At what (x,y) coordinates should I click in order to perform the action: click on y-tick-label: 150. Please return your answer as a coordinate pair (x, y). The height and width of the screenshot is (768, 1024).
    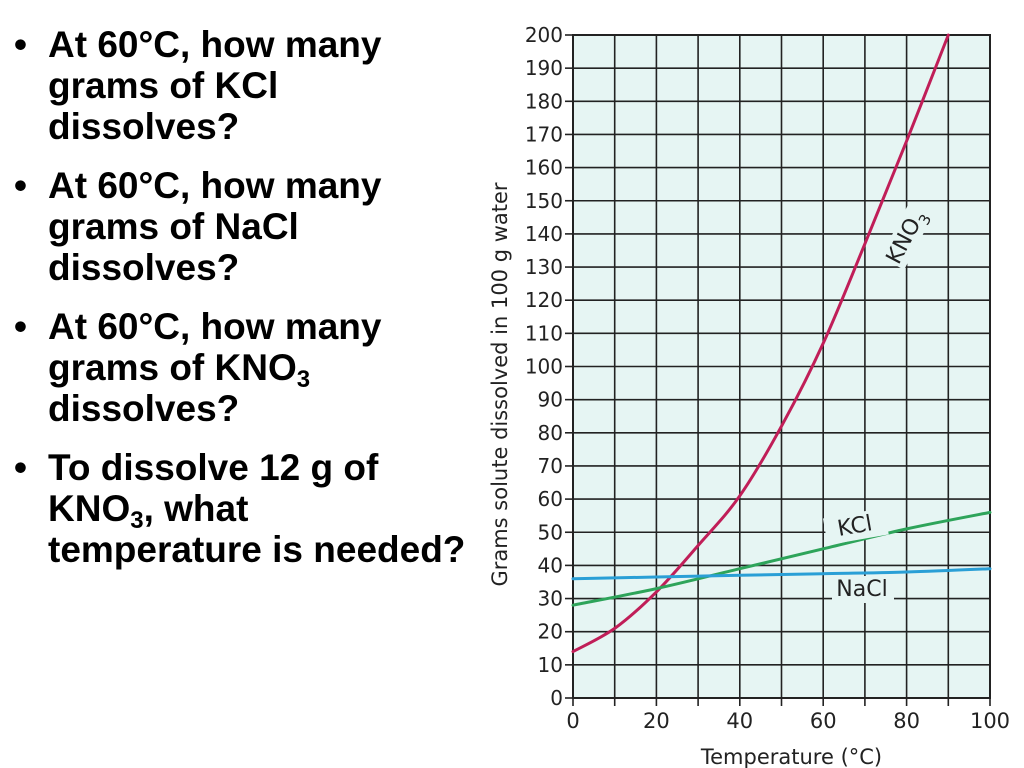
    Looking at the image, I should click on (544, 201).